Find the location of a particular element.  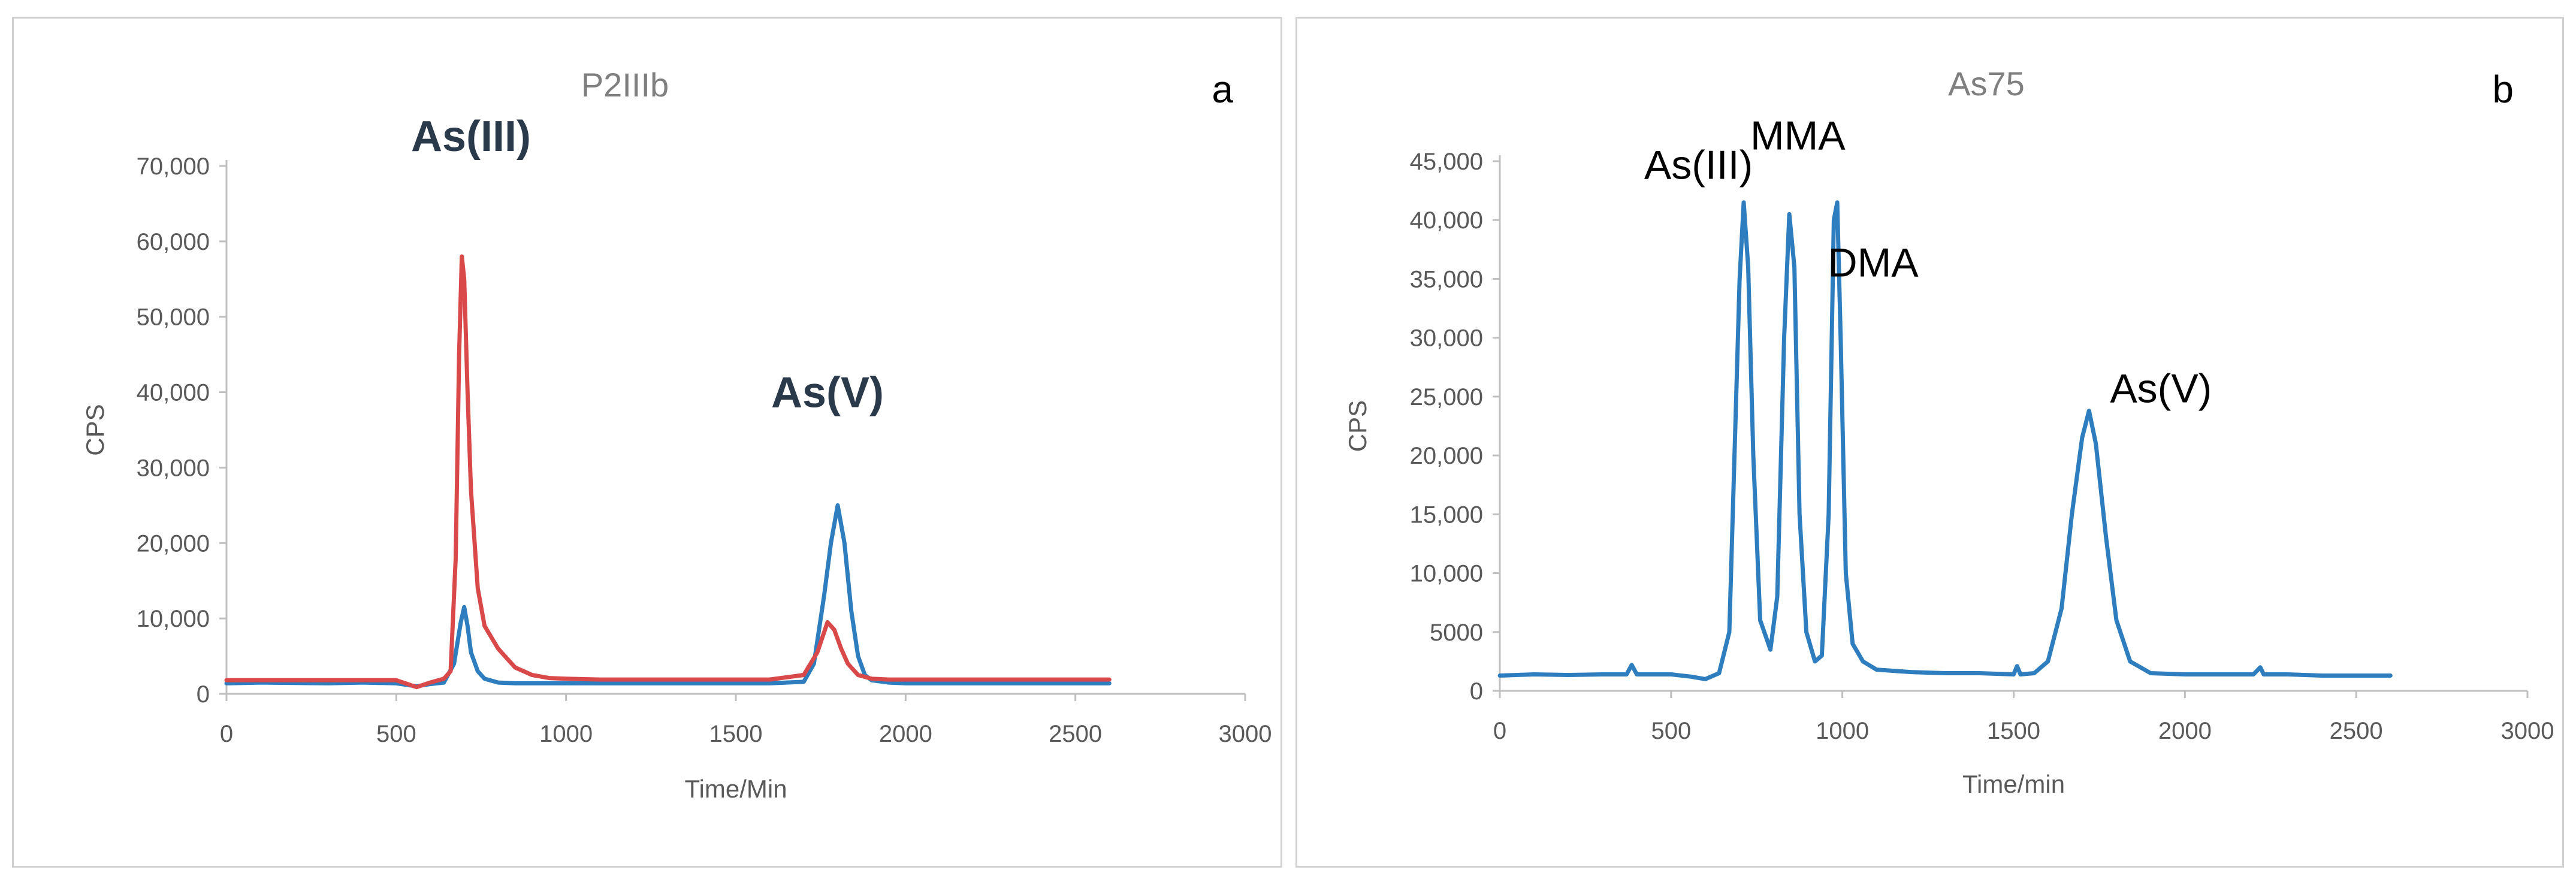

y-tick-label: 45,000 is located at coordinates (1447, 162).